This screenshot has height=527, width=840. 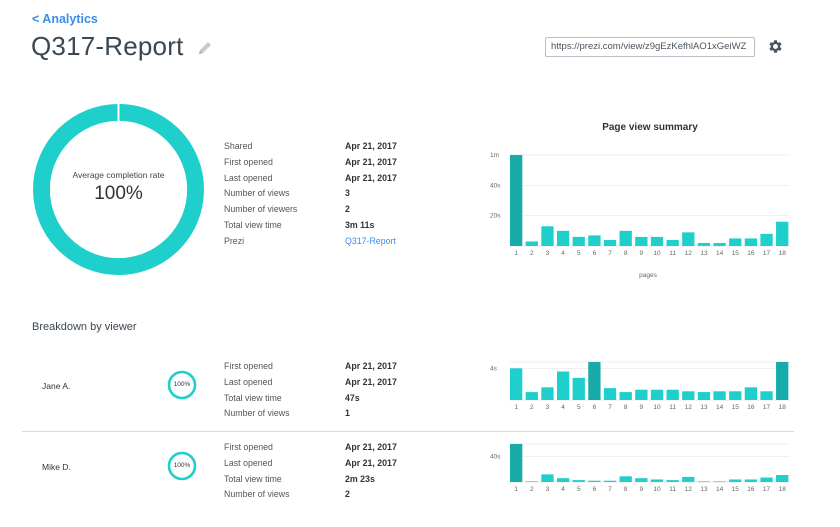 What do you see at coordinates (253, 478) in the screenshot?
I see `stat-label: Total view time` at bounding box center [253, 478].